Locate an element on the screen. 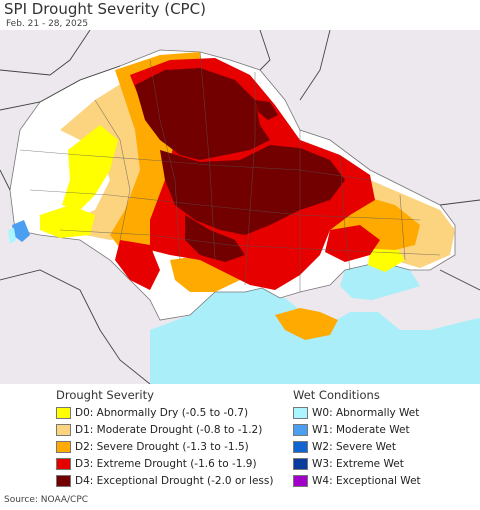  wet-legend-item: W2: Severe Wet is located at coordinates (344, 447).